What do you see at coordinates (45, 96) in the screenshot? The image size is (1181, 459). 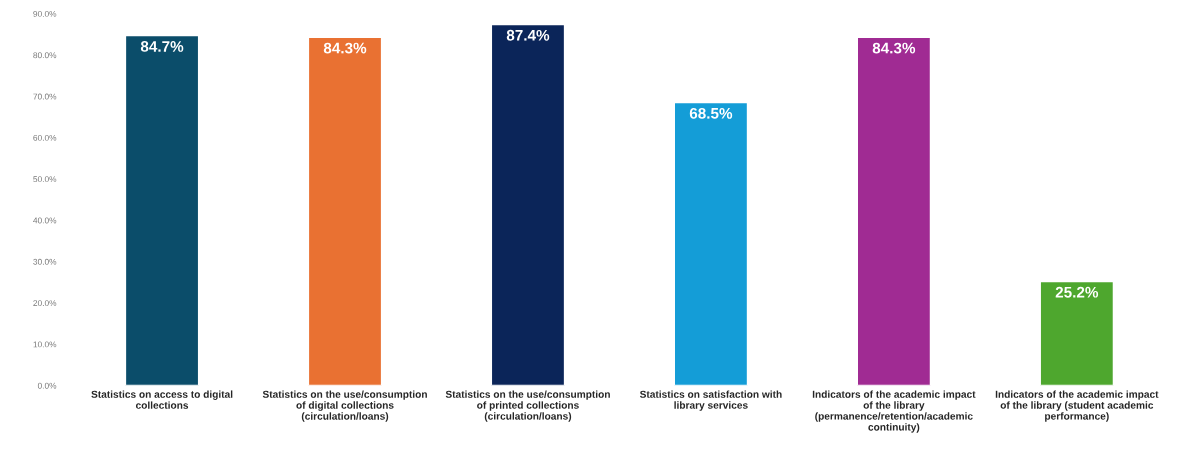 I see `y-tick-label: 70.0%` at bounding box center [45, 96].